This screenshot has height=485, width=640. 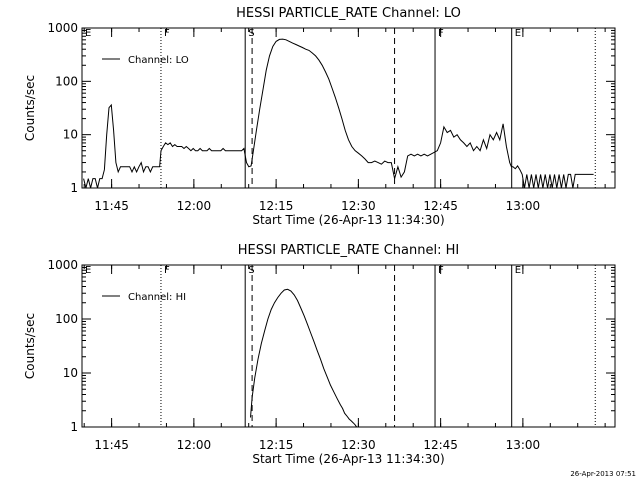 I want to click on legend-label: Channel: HI, so click(x=157, y=297).